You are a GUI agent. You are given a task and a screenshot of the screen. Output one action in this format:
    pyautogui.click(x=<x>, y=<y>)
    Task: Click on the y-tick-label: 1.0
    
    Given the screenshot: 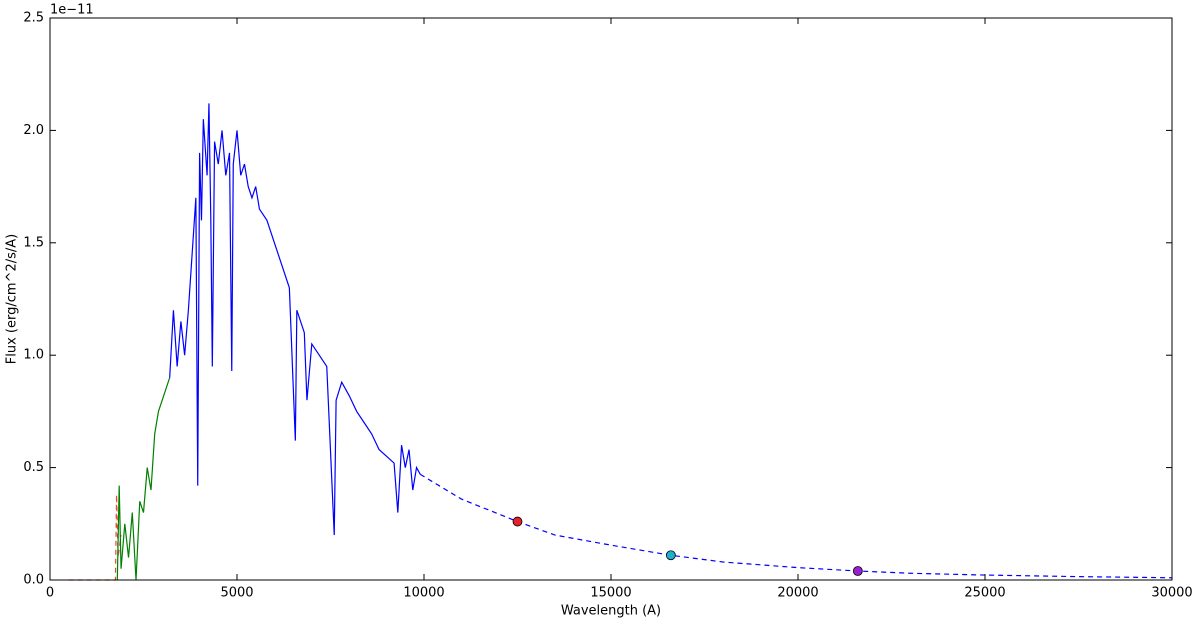 What is the action you would take?
    pyautogui.click(x=33, y=355)
    